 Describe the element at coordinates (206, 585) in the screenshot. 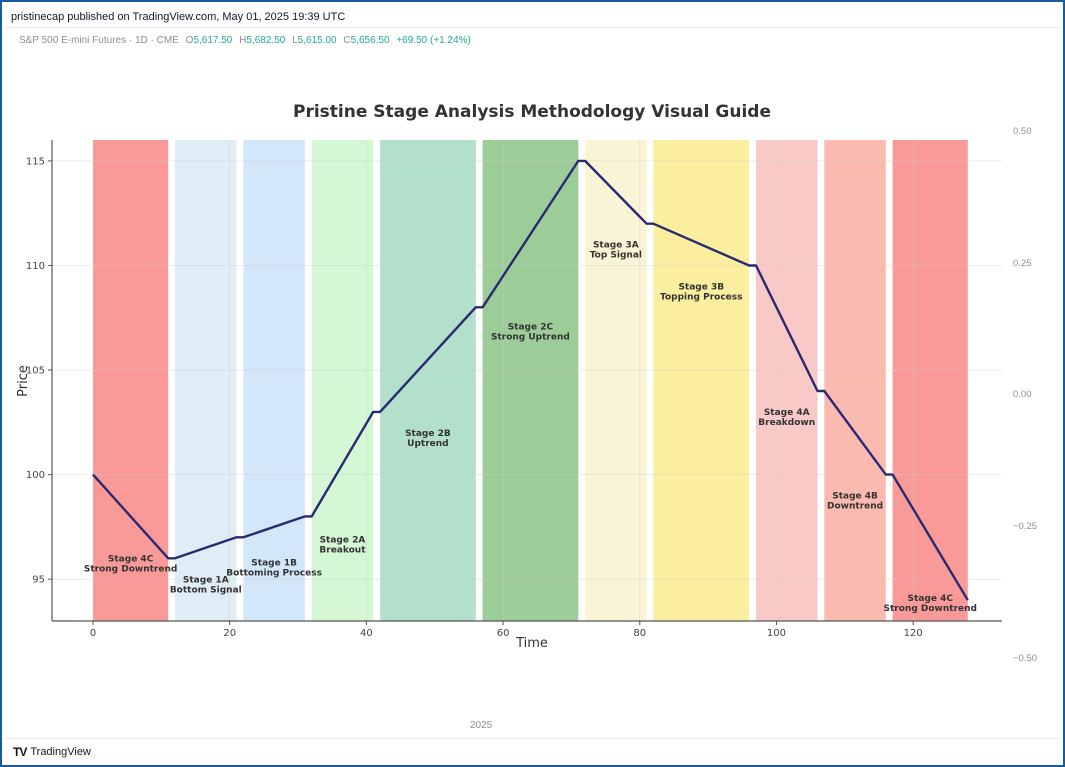

I see `stage-label-1: Stage 1A Bottom Signal` at that location.